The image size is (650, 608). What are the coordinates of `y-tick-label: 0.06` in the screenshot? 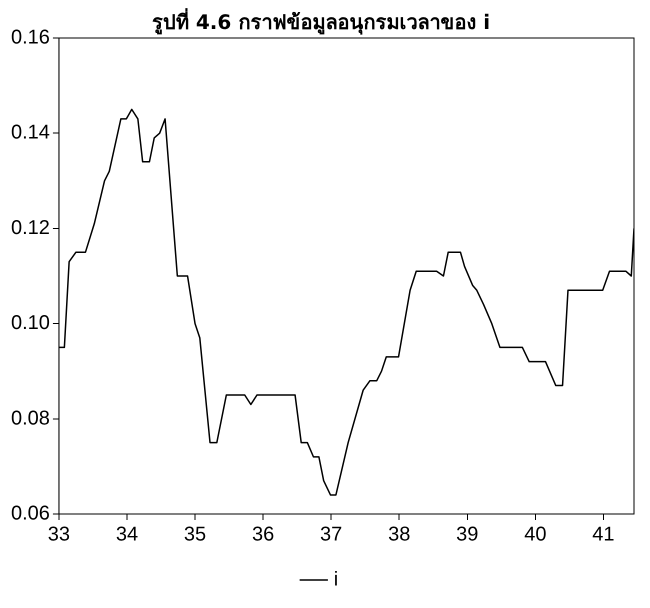 It's located at (30, 513).